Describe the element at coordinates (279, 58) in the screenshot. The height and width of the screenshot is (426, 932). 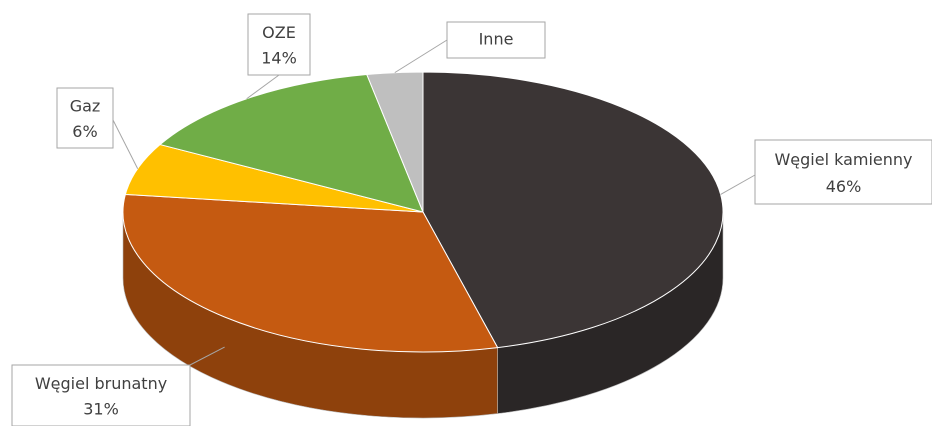
I see `value-label: 14%` at that location.